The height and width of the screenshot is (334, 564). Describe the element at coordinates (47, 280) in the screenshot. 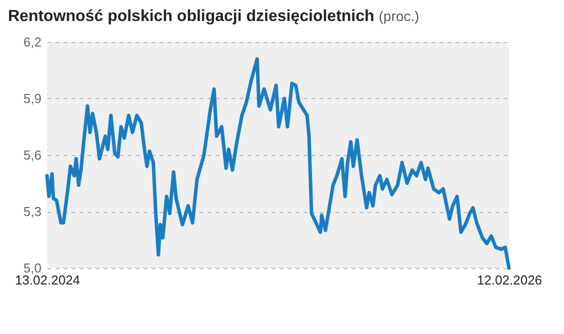

I see `x-tick-label: 13.02.2024` at that location.